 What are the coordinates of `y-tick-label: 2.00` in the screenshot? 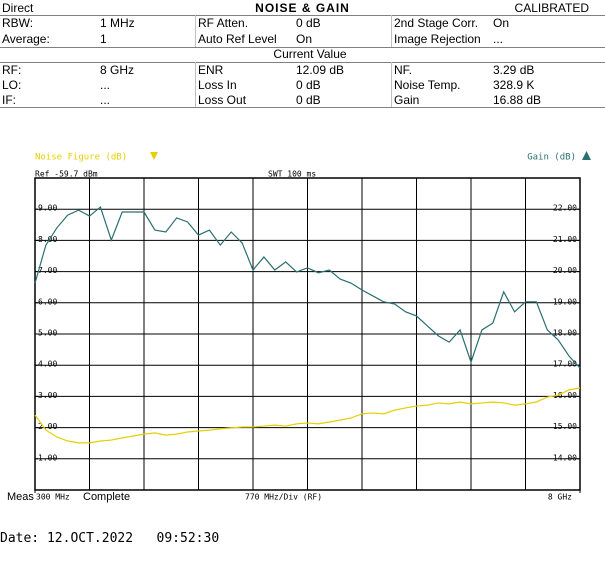 It's located at (47, 426).